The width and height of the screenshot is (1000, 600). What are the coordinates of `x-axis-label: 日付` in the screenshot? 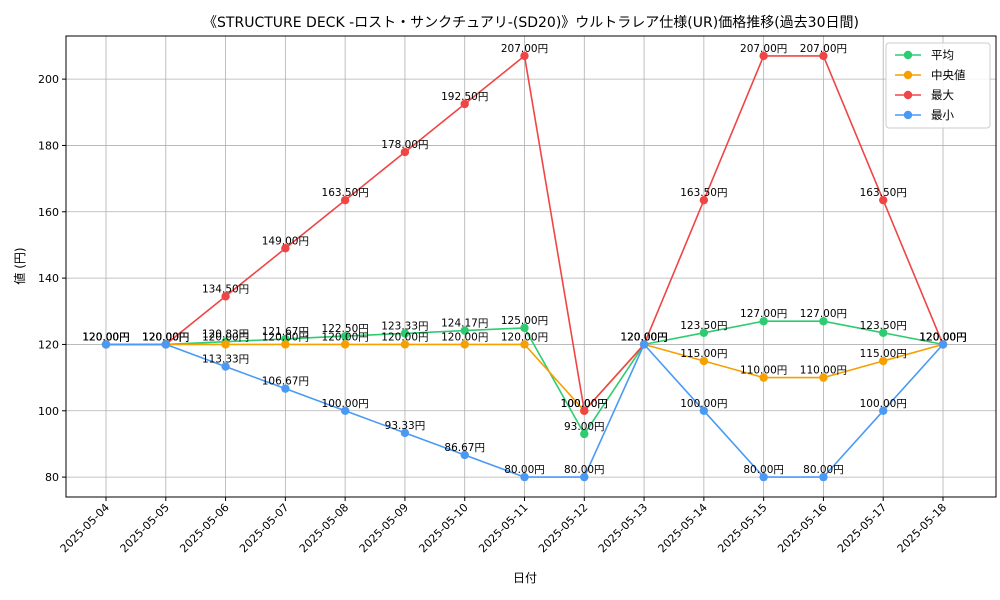 It's located at (525, 578).